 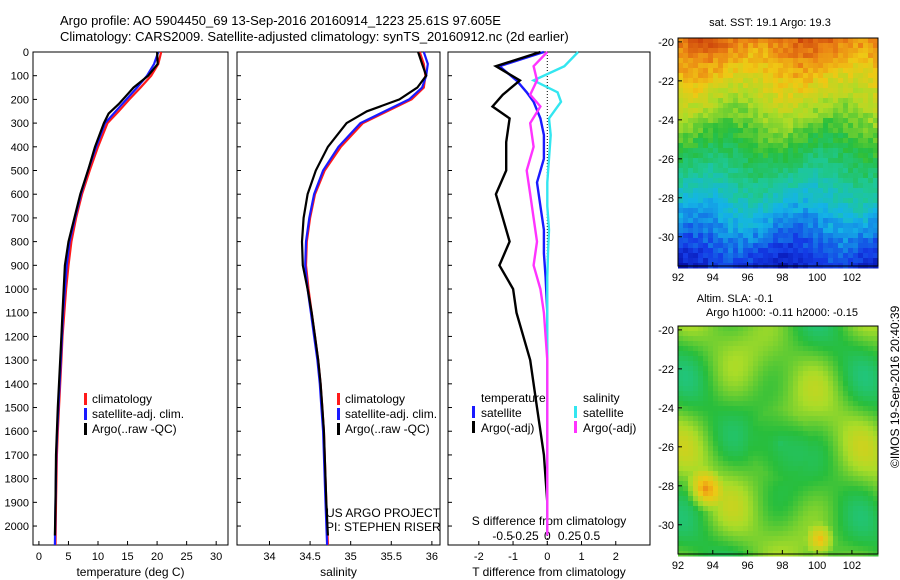 What do you see at coordinates (575, 427) in the screenshot?
I see `legend-swatch-s-argo` at bounding box center [575, 427].